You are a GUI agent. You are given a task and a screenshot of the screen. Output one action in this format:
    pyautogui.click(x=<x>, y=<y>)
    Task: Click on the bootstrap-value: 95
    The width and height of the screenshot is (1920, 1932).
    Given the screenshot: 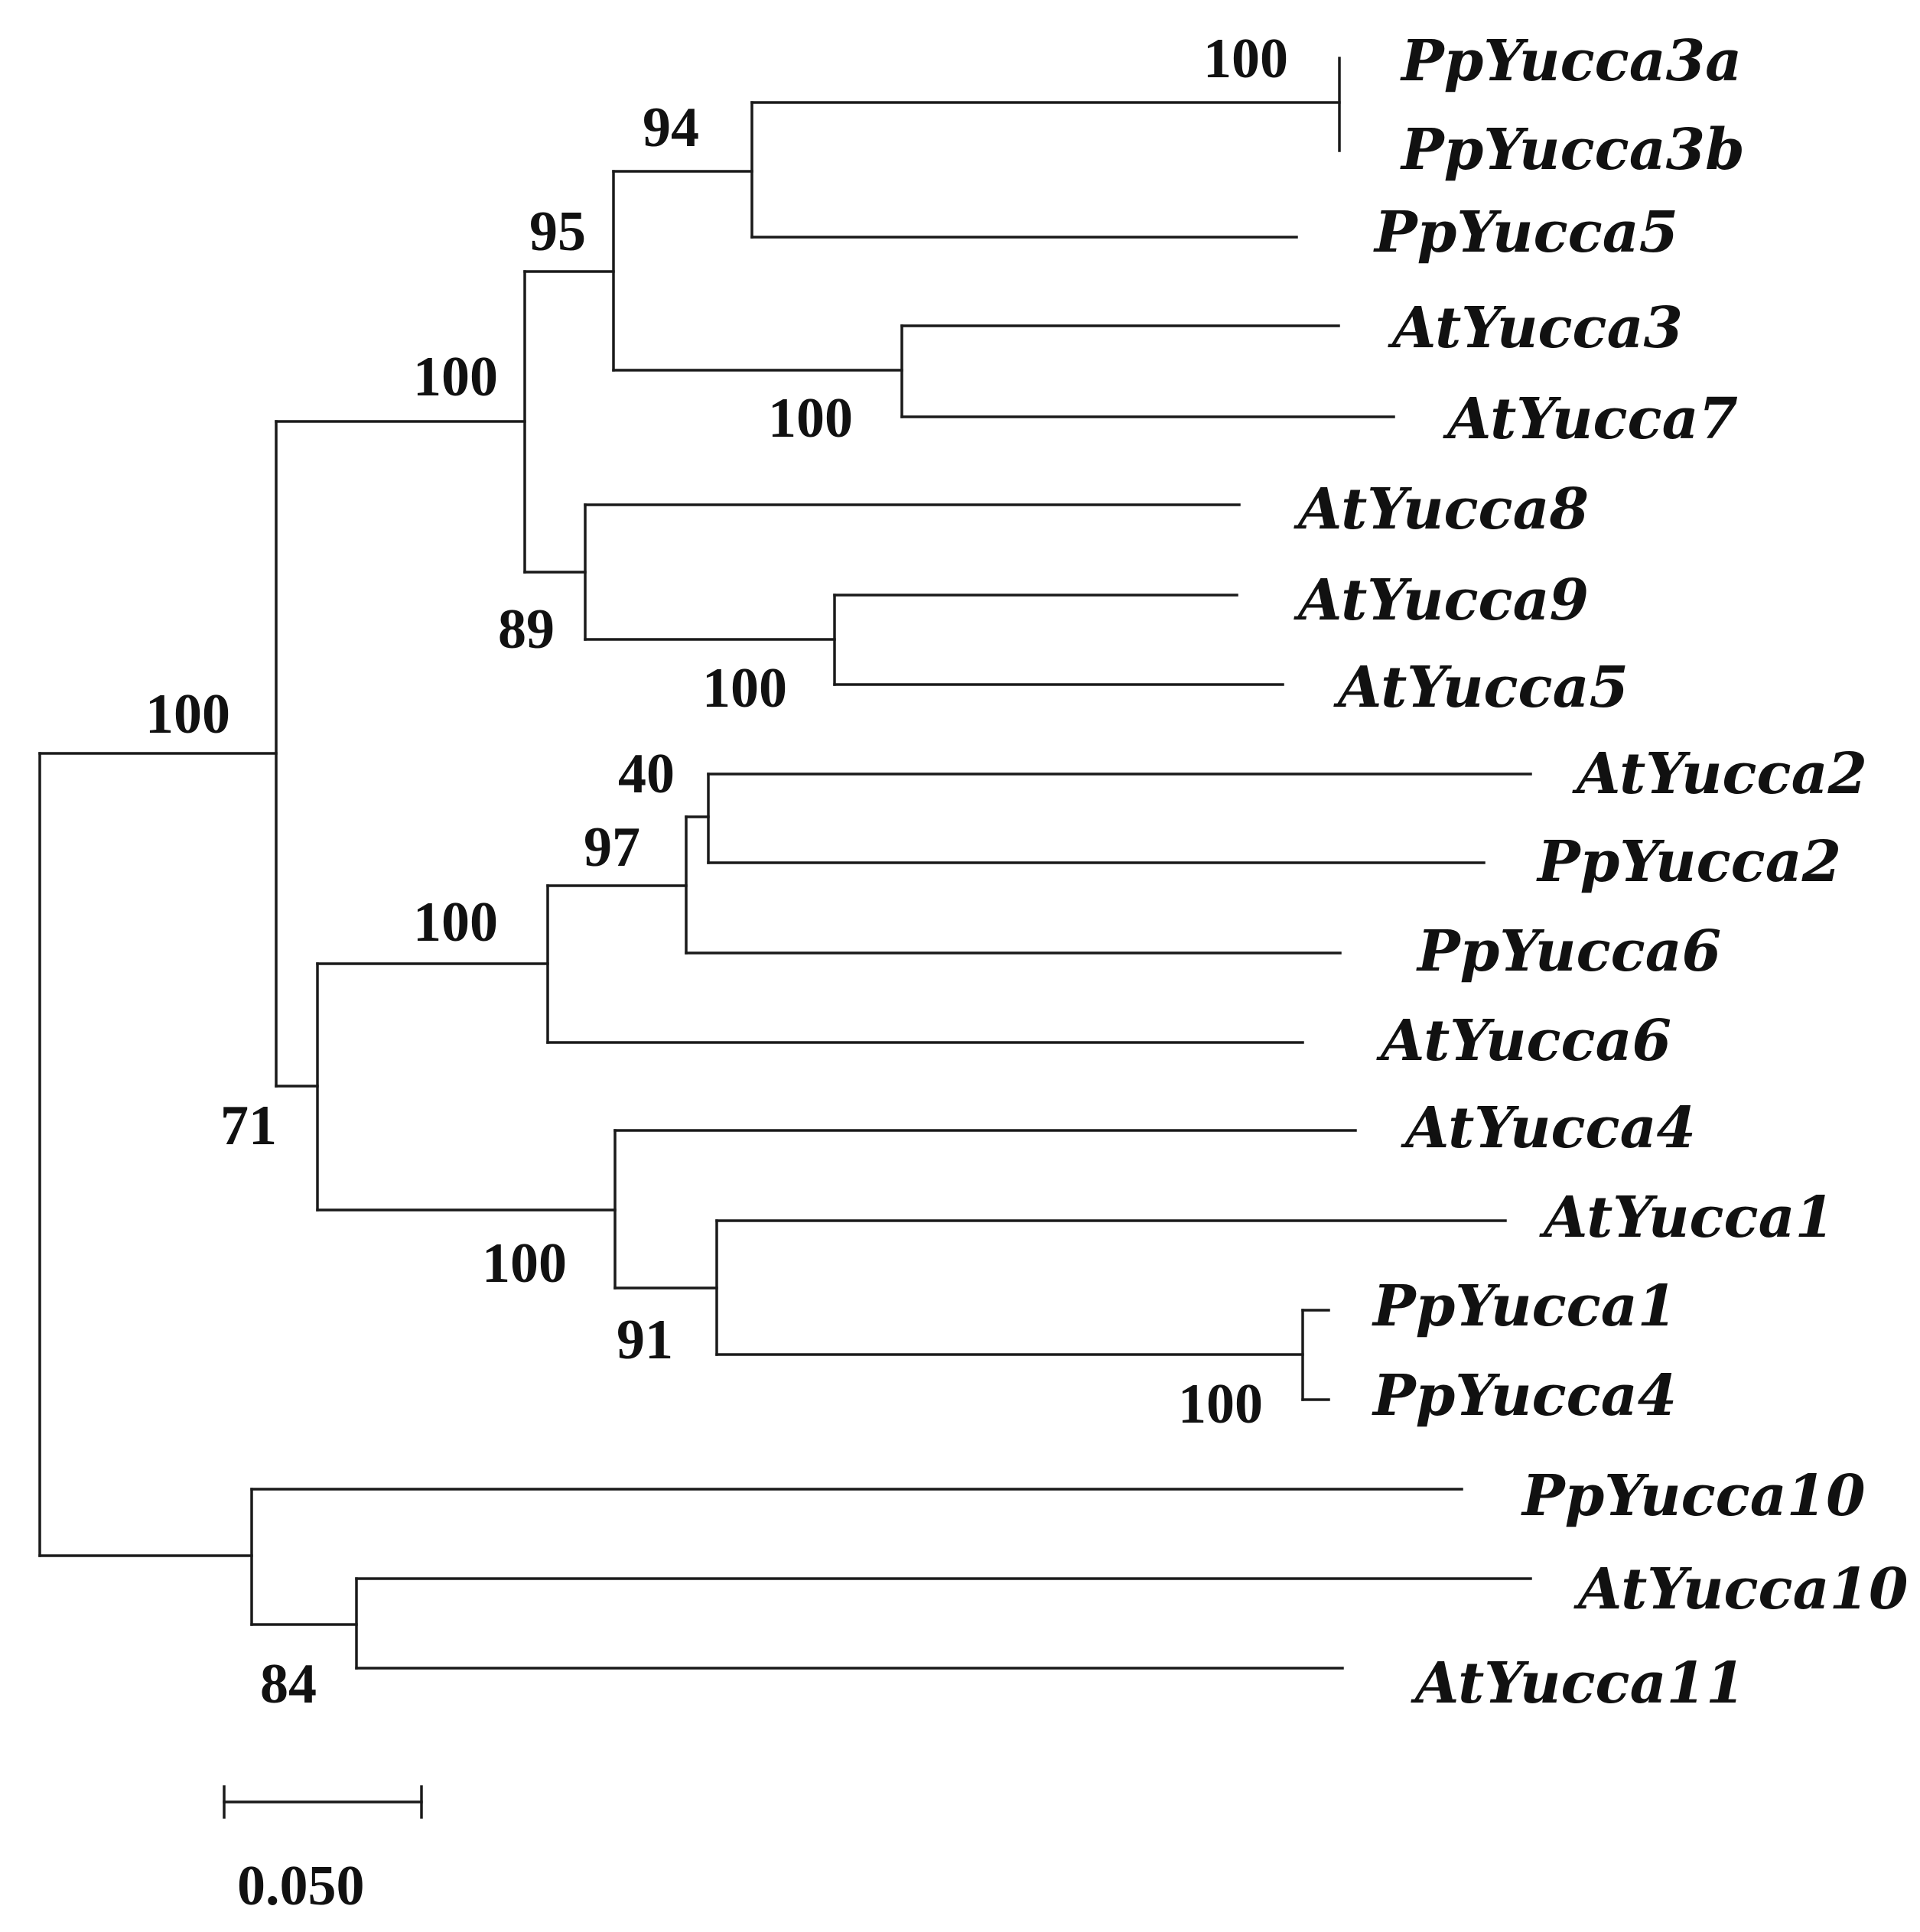 What is the action you would take?
    pyautogui.click(x=557, y=231)
    